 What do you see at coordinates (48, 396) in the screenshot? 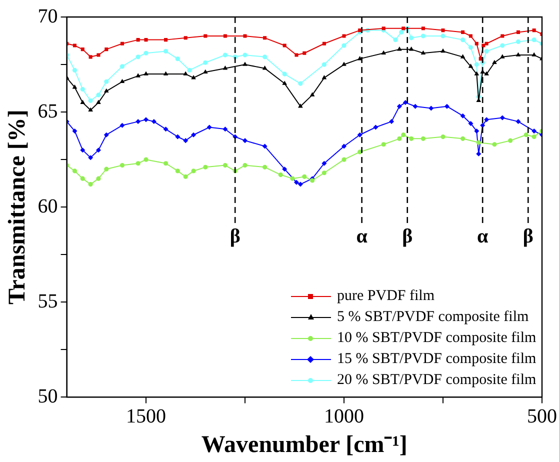
I see `y-tick-label: 50` at bounding box center [48, 396].